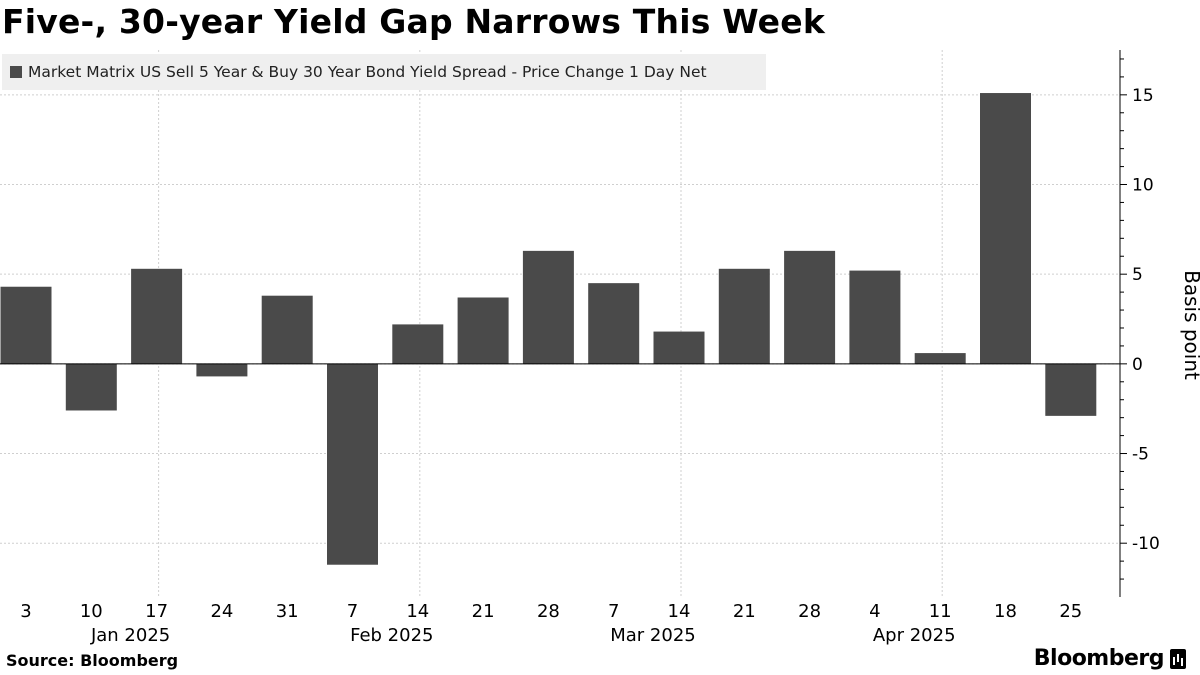  What do you see at coordinates (1178, 658) in the screenshot?
I see `bar-chart-icon` at bounding box center [1178, 658].